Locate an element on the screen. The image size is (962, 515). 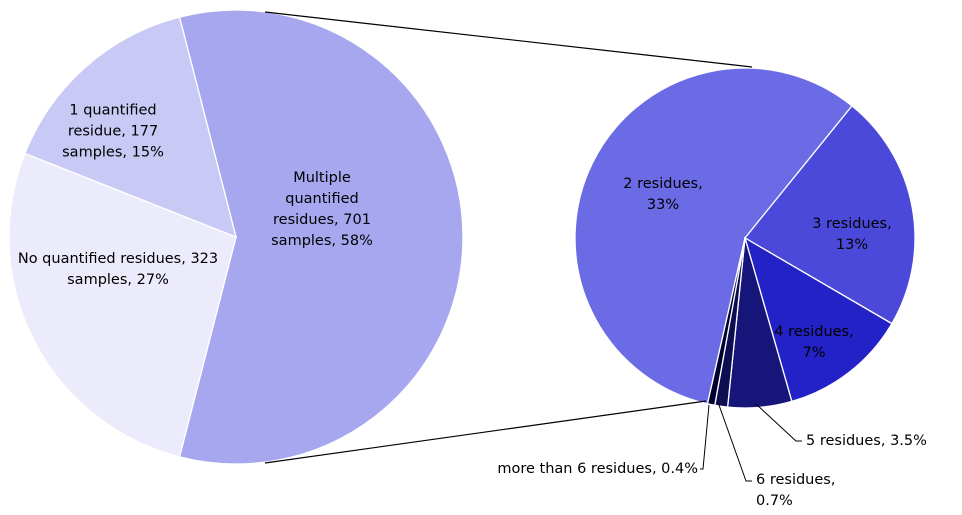
slice-label: 6 residues, 0.7% is located at coordinates (796, 490).